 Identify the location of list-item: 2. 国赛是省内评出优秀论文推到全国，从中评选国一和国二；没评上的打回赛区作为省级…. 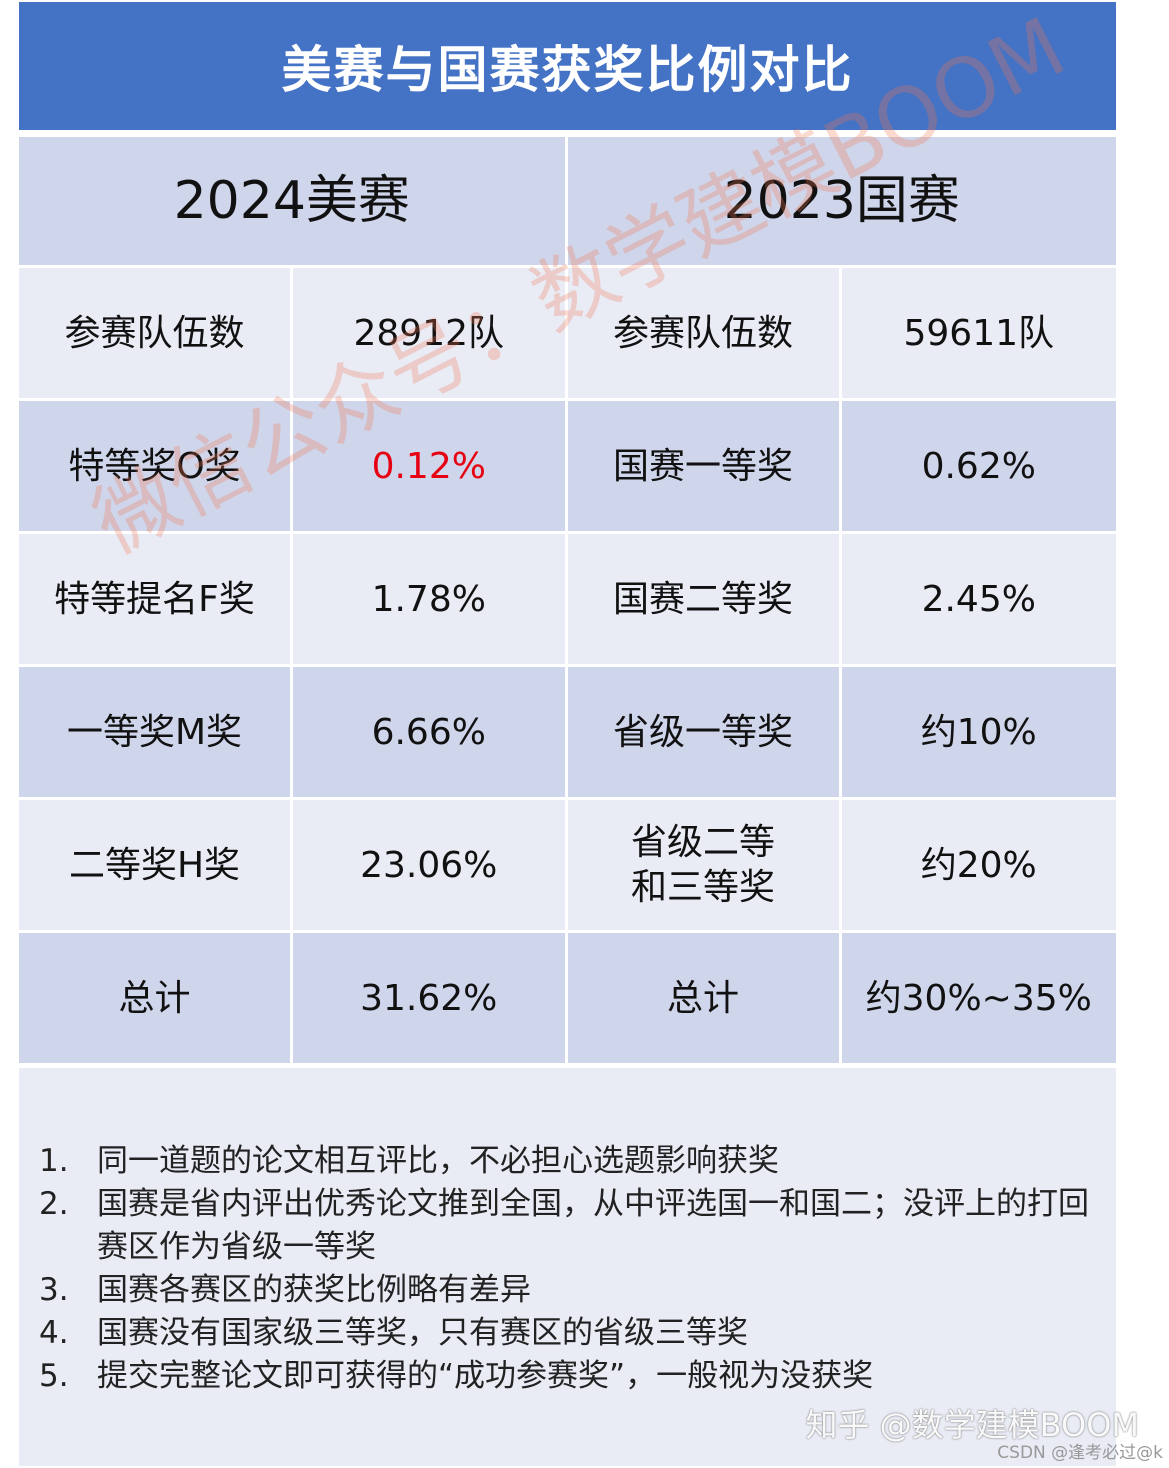
(564, 1225).